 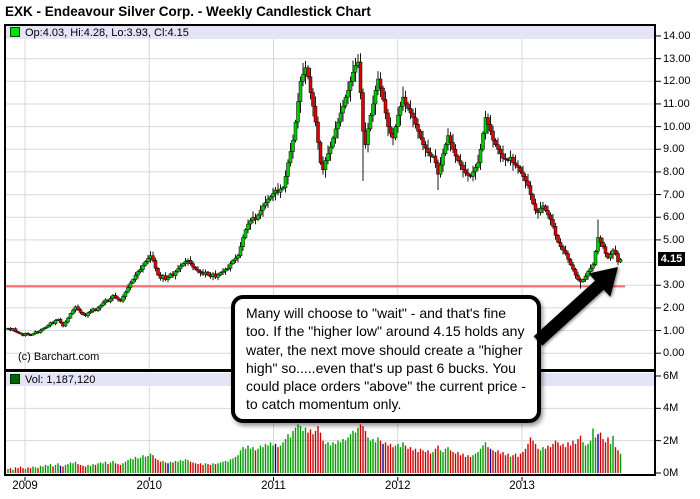 I want to click on ohlc-legend-swatch-icon, so click(x=15, y=32).